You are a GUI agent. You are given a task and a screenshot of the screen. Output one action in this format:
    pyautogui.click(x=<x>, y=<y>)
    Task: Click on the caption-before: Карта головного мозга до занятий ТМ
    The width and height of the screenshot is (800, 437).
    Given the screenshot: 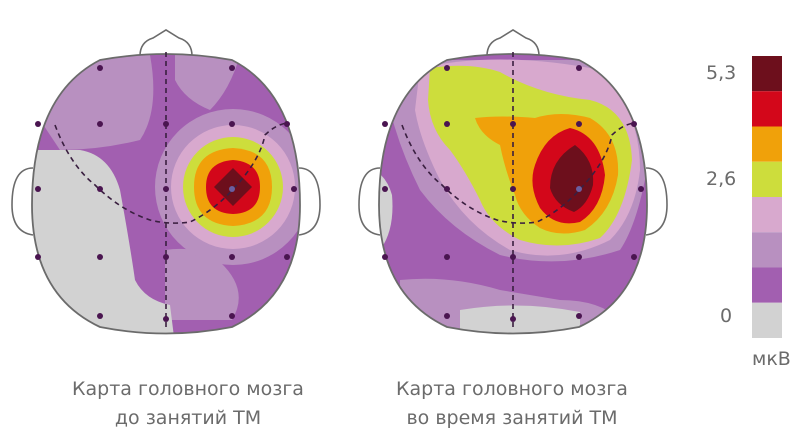 What is the action you would take?
    pyautogui.click(x=188, y=404)
    